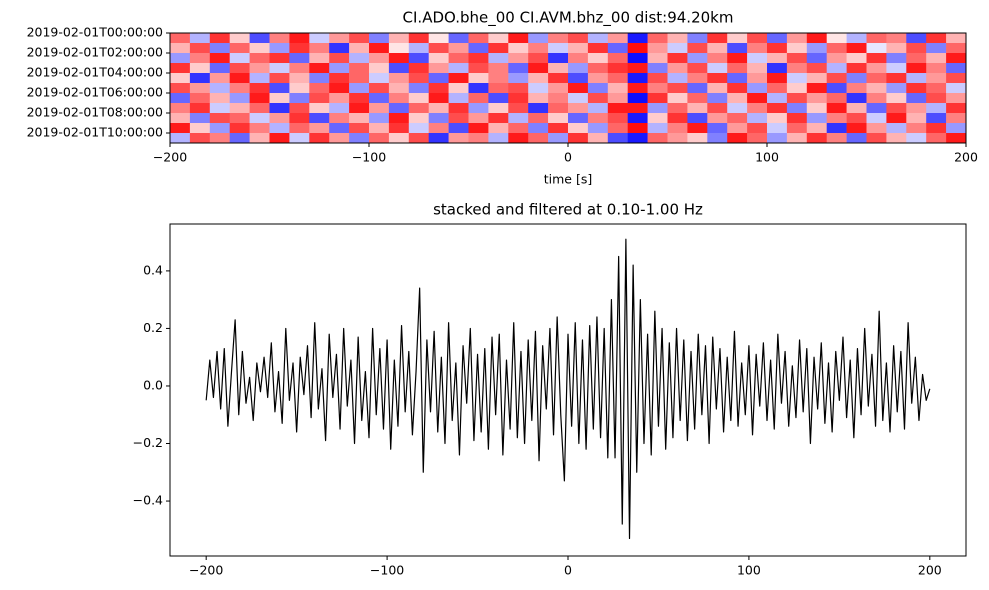 Image resolution: width=989 pixels, height=590 pixels. What do you see at coordinates (749, 570) in the screenshot?
I see `x-tick-label: 100` at bounding box center [749, 570].